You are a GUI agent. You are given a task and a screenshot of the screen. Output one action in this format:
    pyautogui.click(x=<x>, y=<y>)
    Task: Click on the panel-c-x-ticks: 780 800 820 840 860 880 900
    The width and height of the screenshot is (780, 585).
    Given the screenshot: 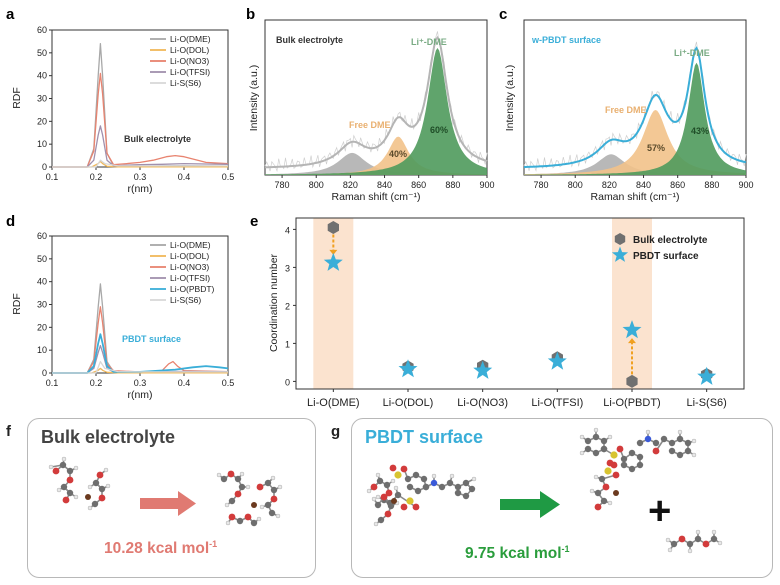 What is the action you would take?
    pyautogui.click(x=644, y=182)
    